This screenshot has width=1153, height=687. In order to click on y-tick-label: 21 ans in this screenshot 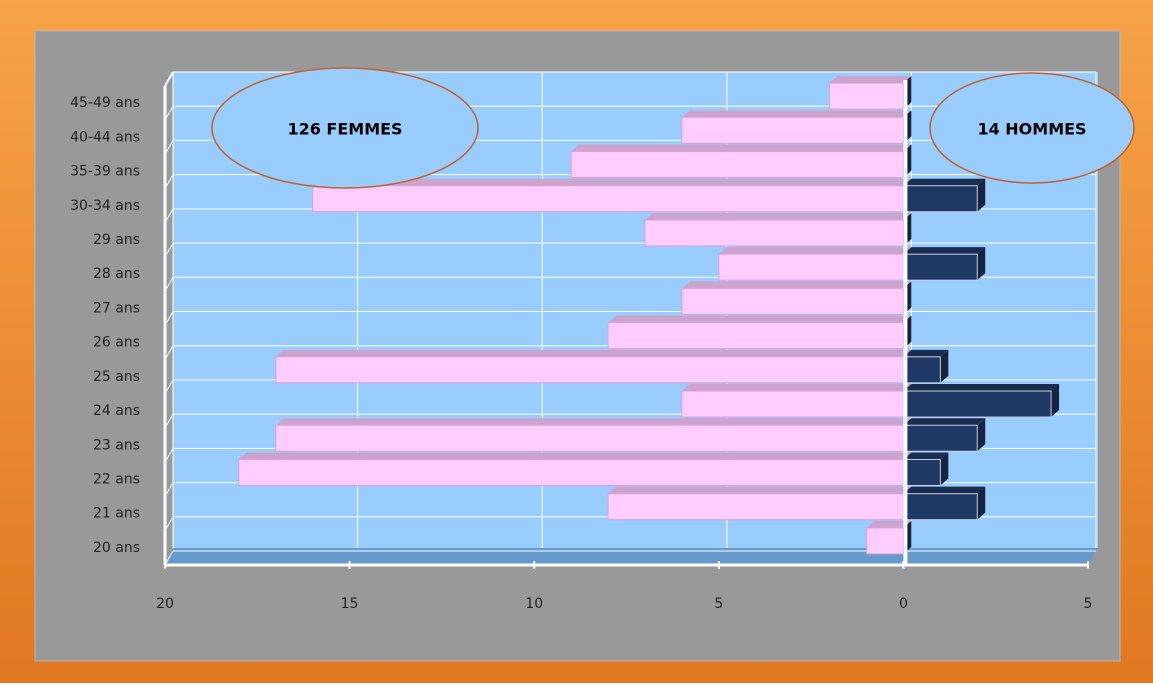, I will do `click(116, 514)`.